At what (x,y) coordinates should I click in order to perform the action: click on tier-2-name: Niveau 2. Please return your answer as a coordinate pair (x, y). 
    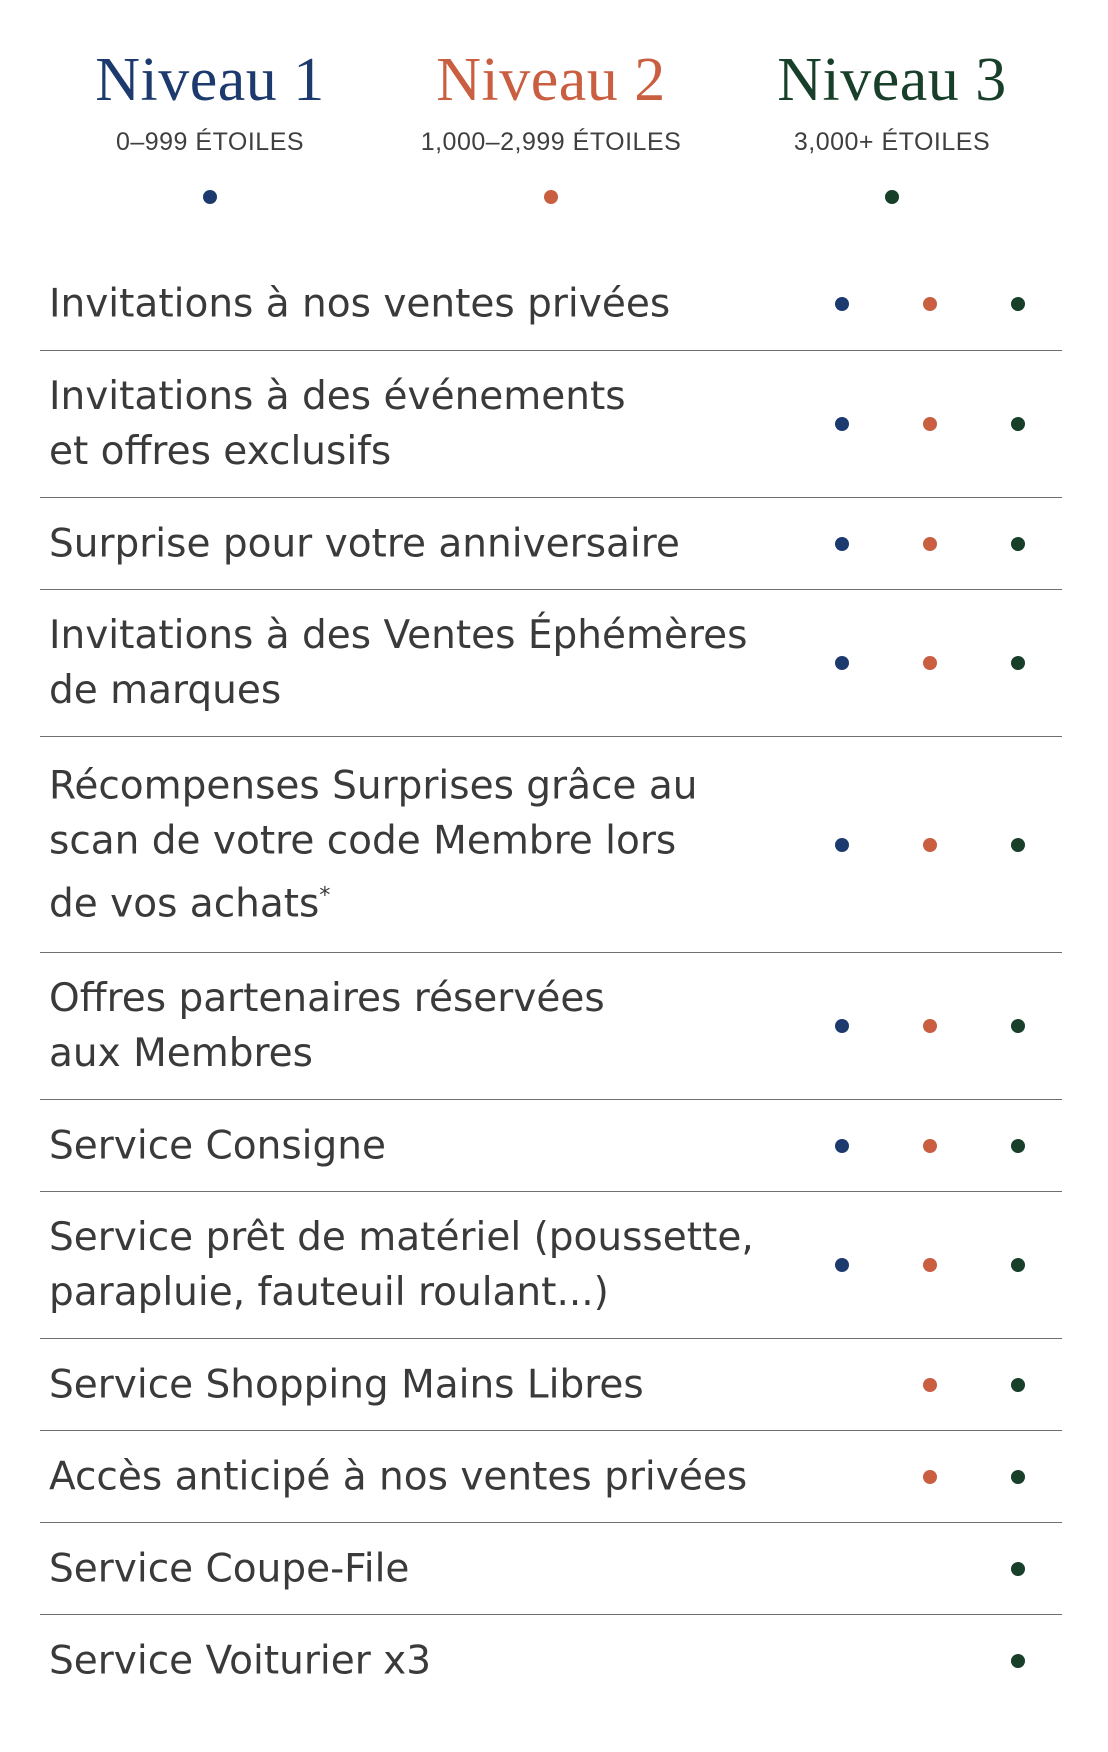
    Looking at the image, I should click on (551, 80).